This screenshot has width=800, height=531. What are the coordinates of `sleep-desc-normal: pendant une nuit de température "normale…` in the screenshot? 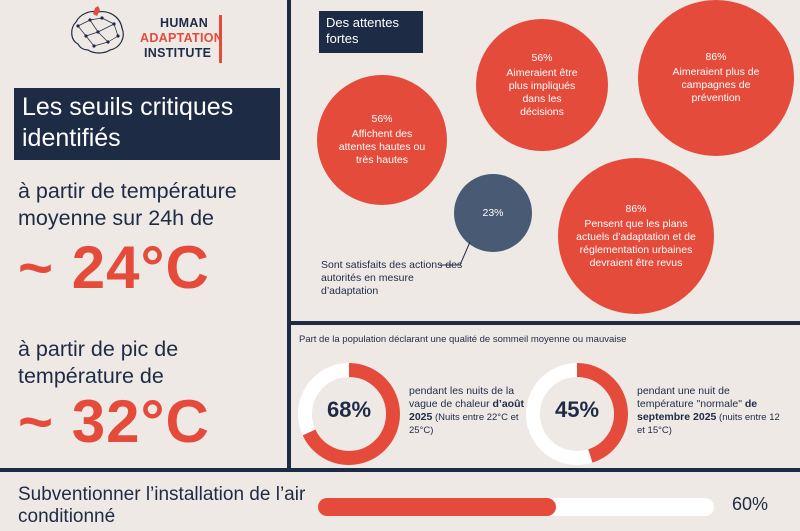 It's located at (712, 411).